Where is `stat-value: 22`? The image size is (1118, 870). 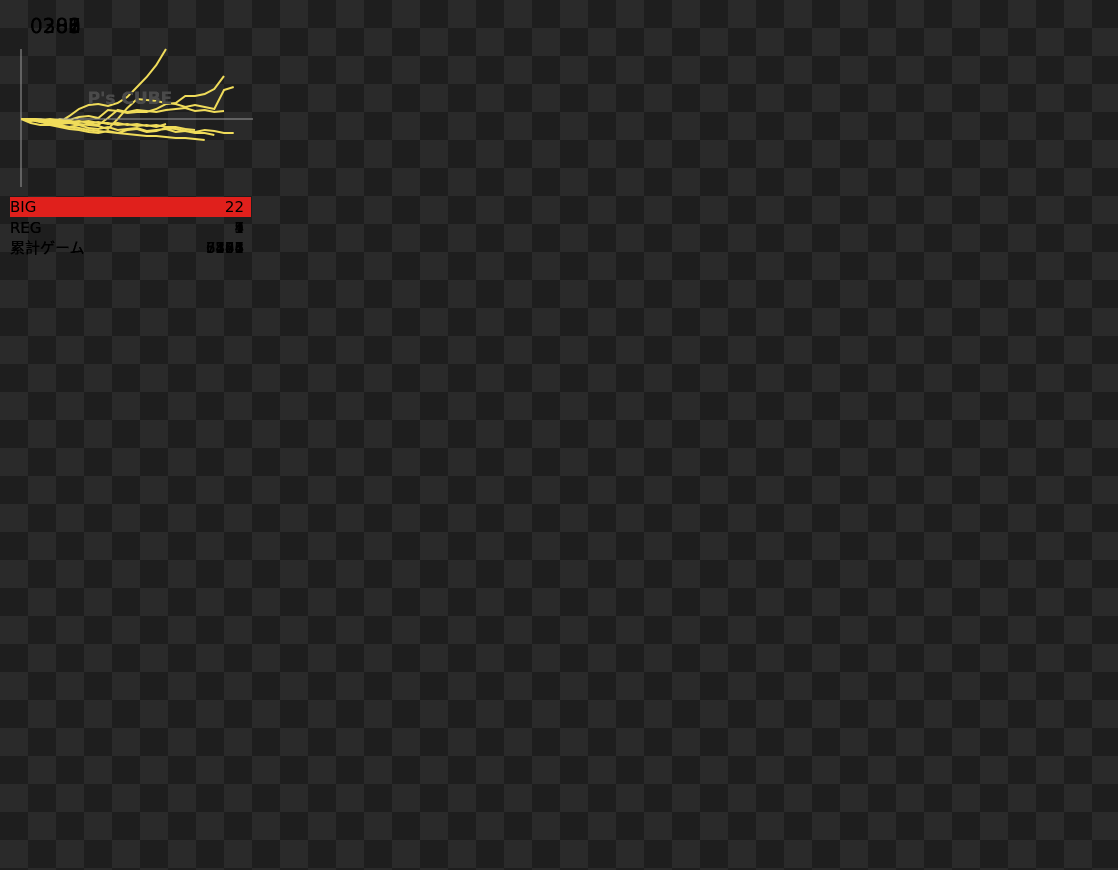
stat-value: 22 is located at coordinates (234, 207).